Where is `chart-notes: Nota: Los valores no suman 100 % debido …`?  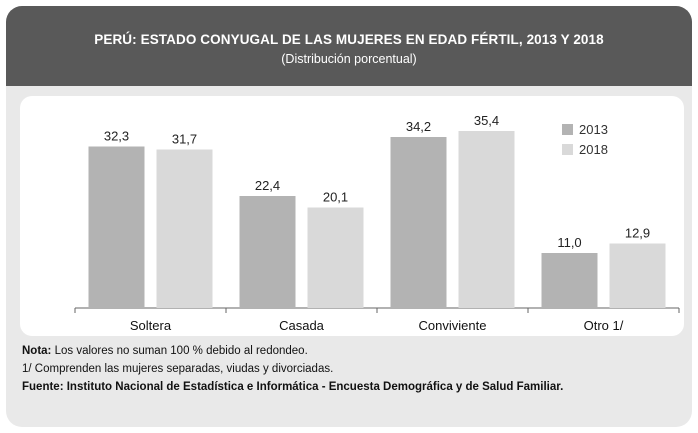 chart-notes: Nota: Los valores no suman 100 % debido … is located at coordinates (352, 369).